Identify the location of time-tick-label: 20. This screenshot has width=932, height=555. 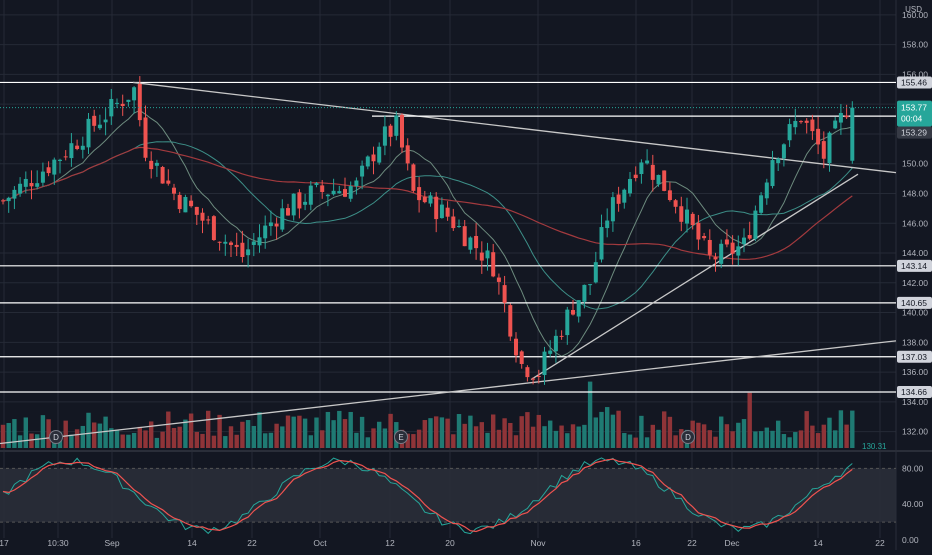
(450, 543).